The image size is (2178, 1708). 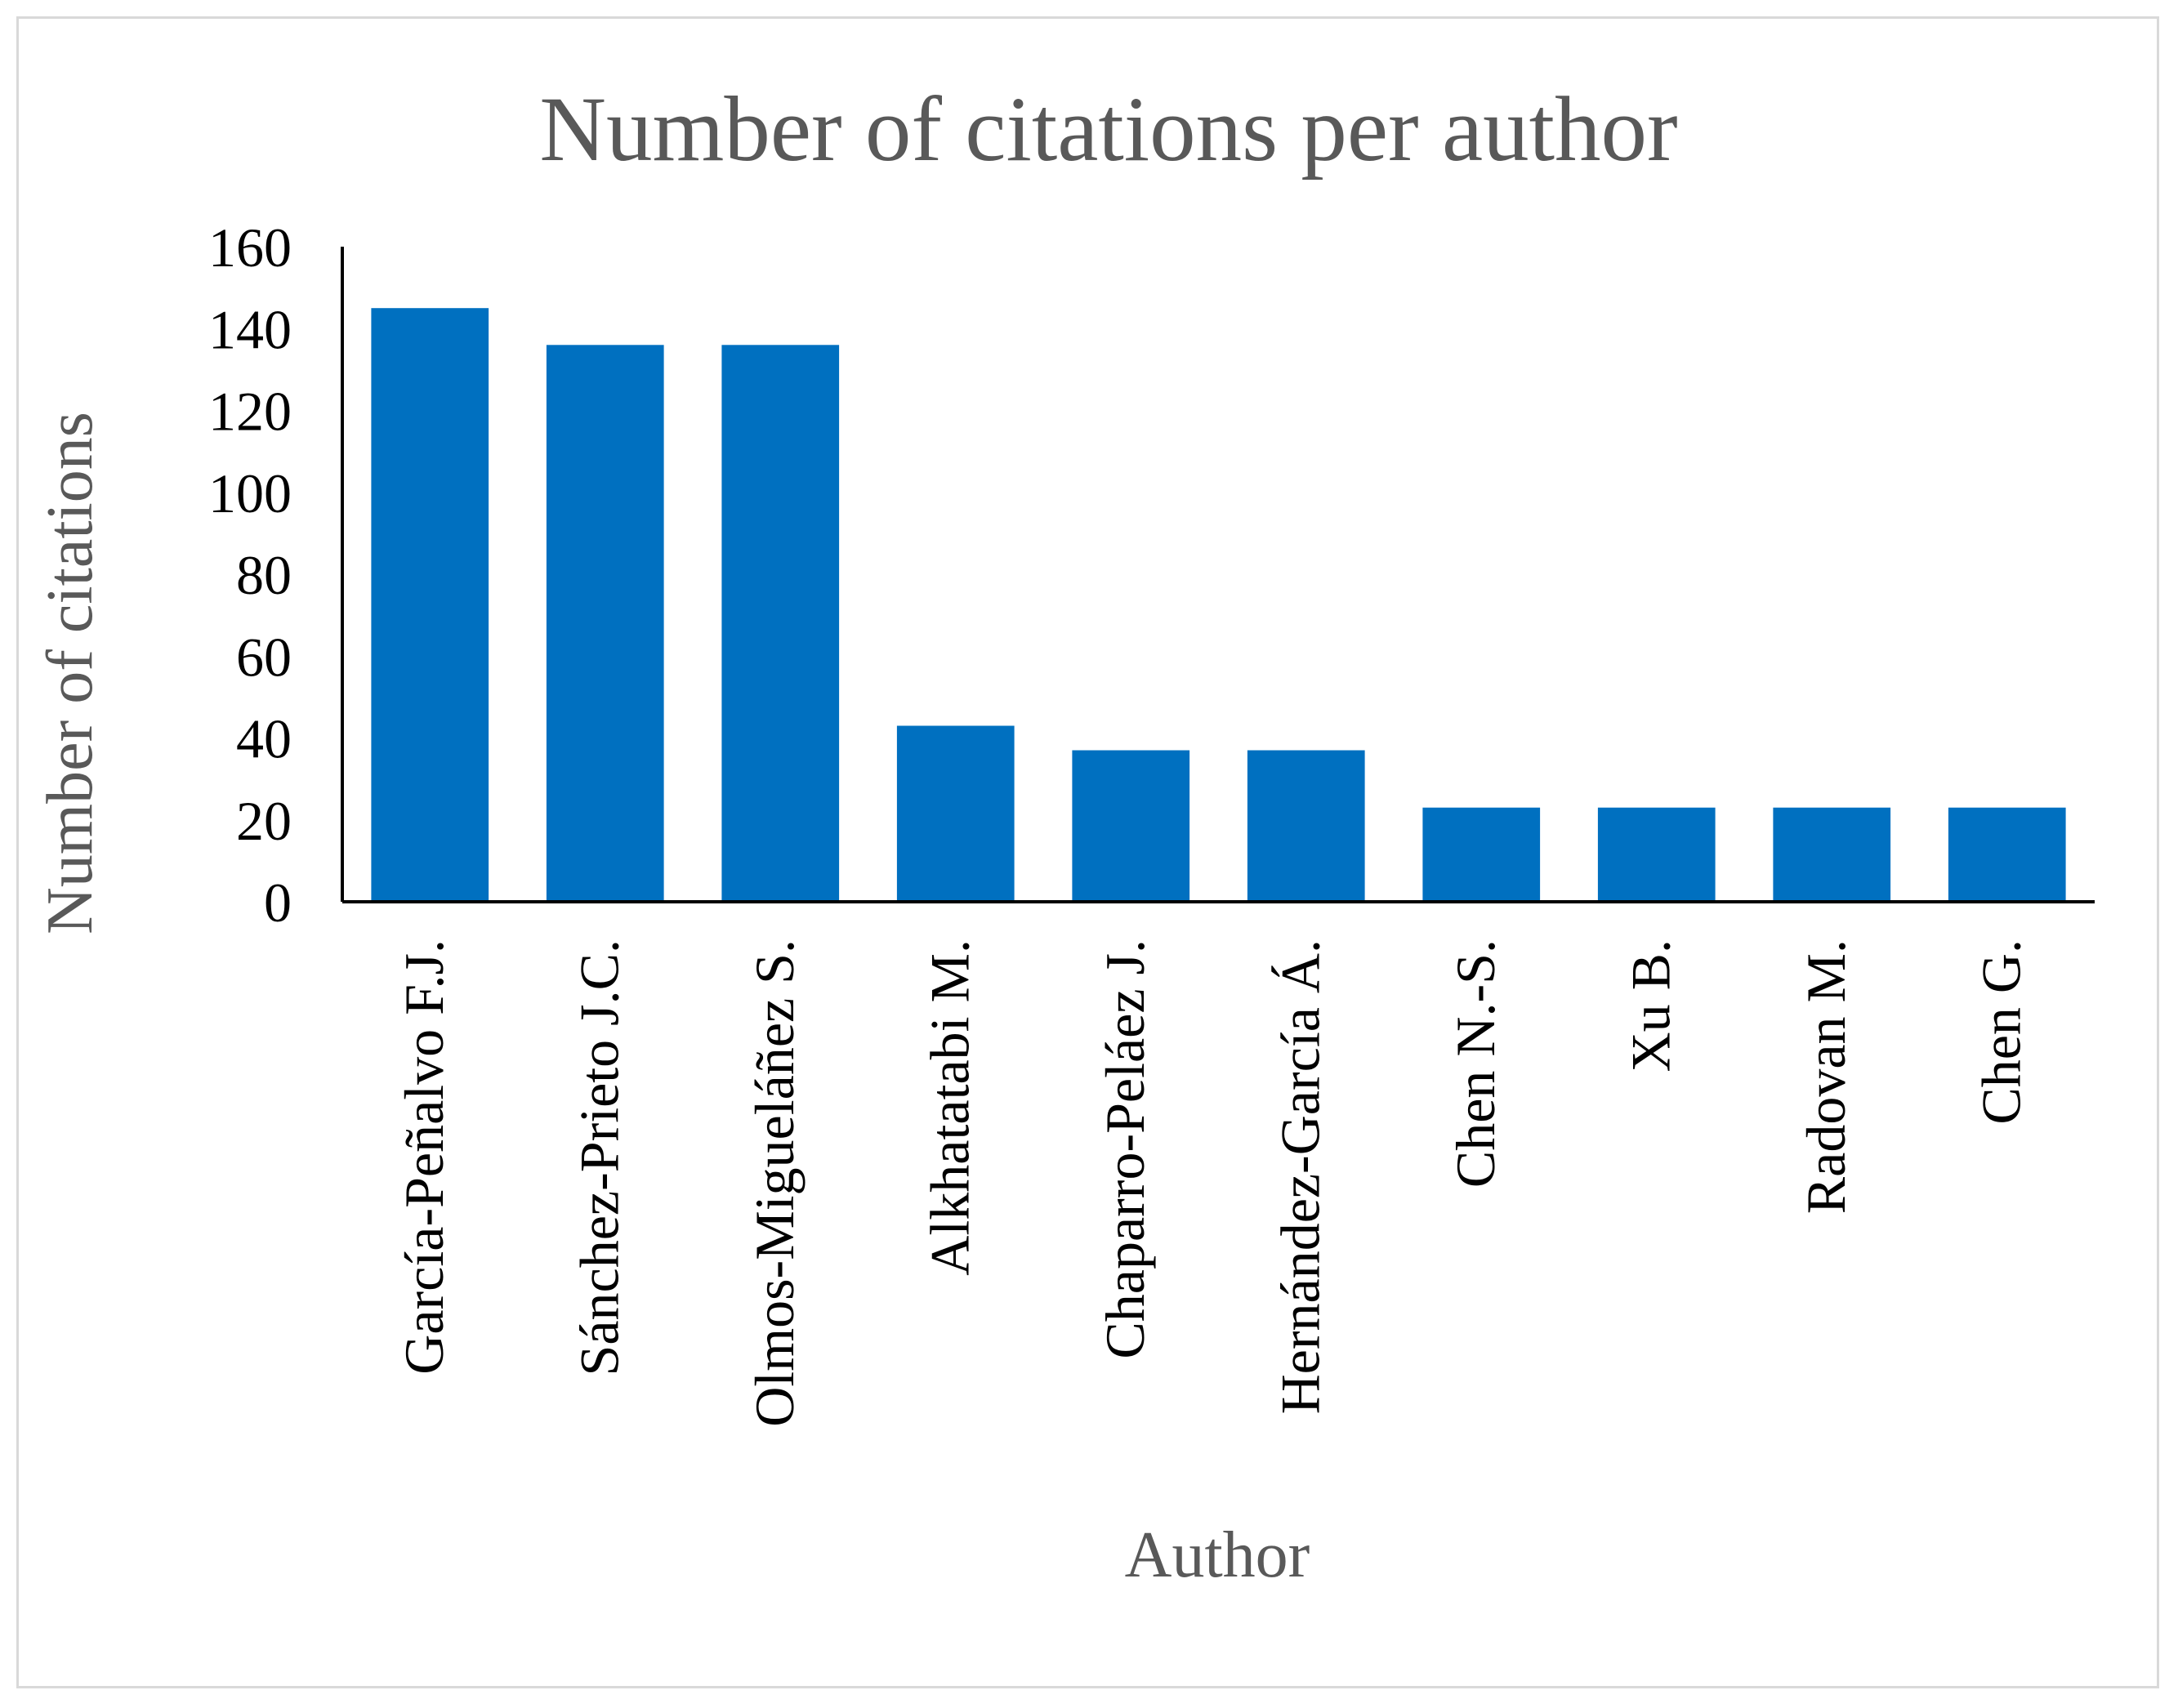 What do you see at coordinates (278, 903) in the screenshot?
I see `y-tick-label-0: 0` at bounding box center [278, 903].